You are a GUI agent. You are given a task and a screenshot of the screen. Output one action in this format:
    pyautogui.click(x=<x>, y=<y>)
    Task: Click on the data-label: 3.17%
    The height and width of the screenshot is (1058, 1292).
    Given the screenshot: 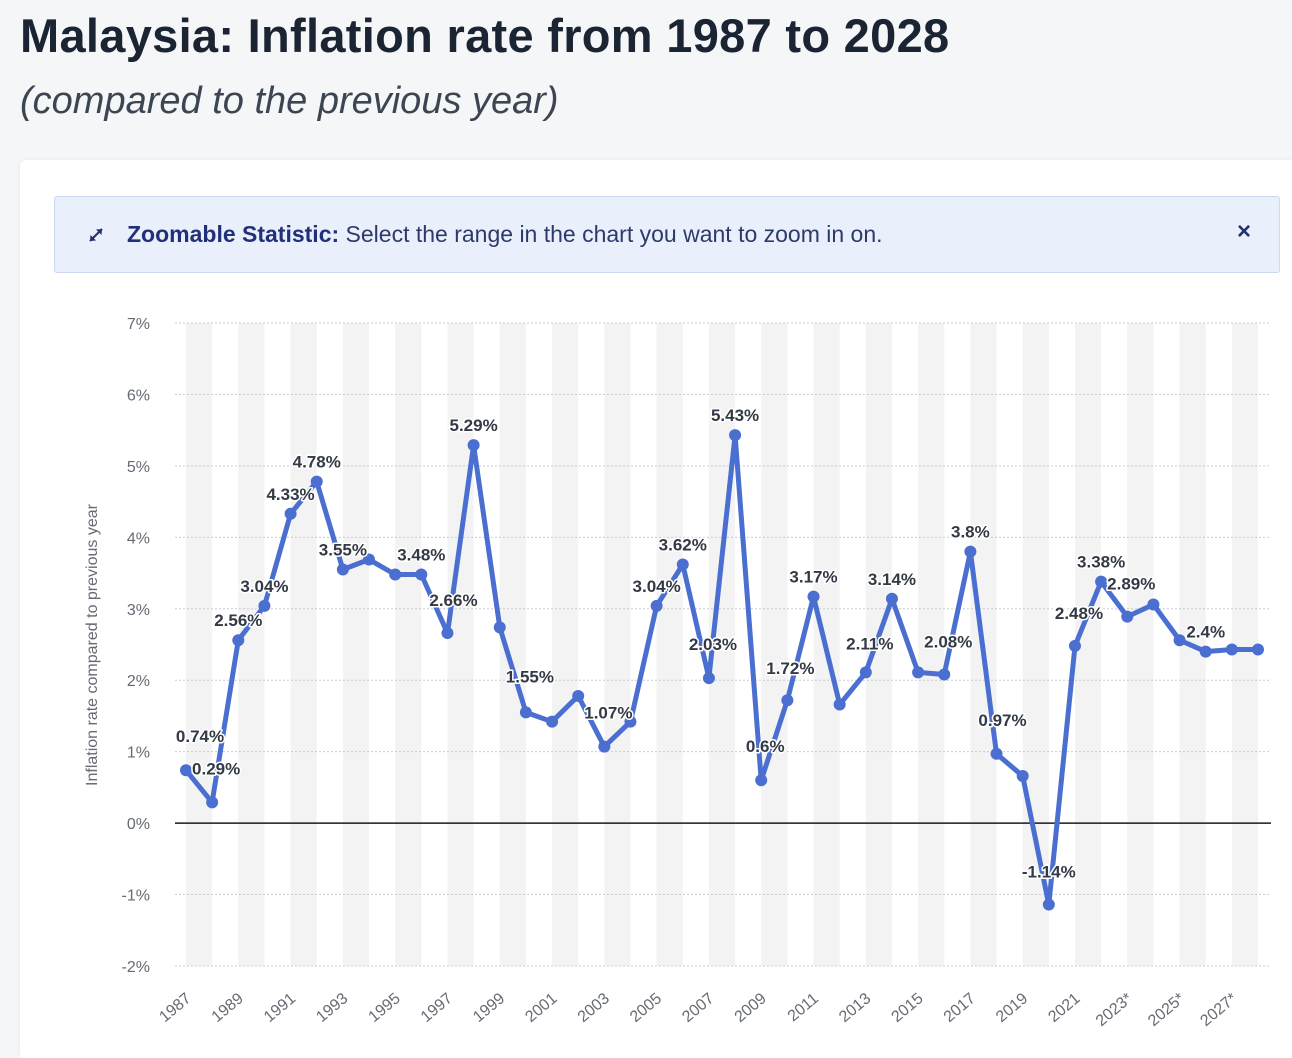 What is the action you would take?
    pyautogui.click(x=813, y=577)
    